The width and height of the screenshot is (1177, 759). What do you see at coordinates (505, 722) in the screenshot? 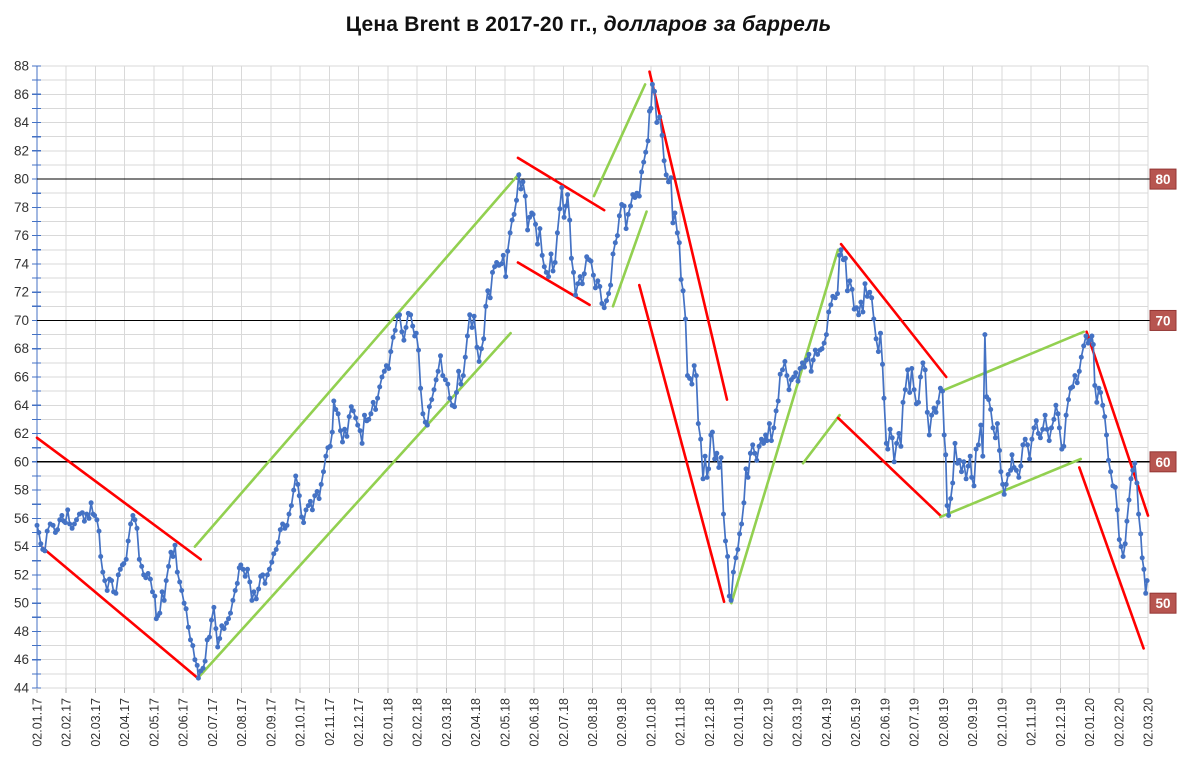
I see `x-tick-label: 02.05.18` at bounding box center [505, 722].